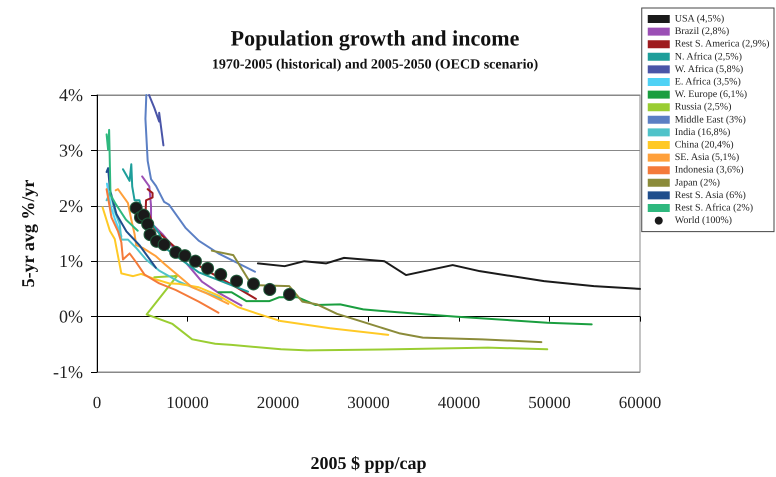 The height and width of the screenshot is (477, 776). I want to click on legend-label: Rest S. America (2,9%), so click(722, 44).